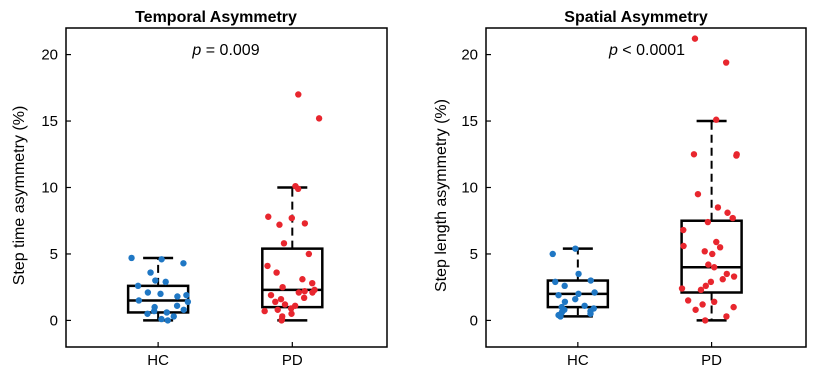  I want to click on y-axis-label: Step time asymmetry (%), so click(19, 196).